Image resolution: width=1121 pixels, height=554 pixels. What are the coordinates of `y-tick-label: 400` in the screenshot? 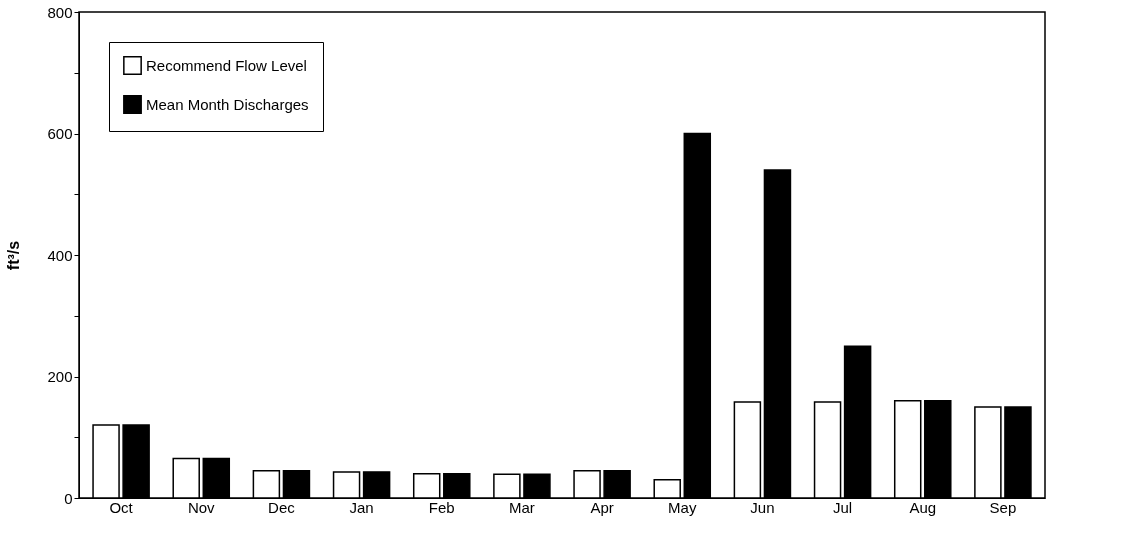 It's located at (60, 255).